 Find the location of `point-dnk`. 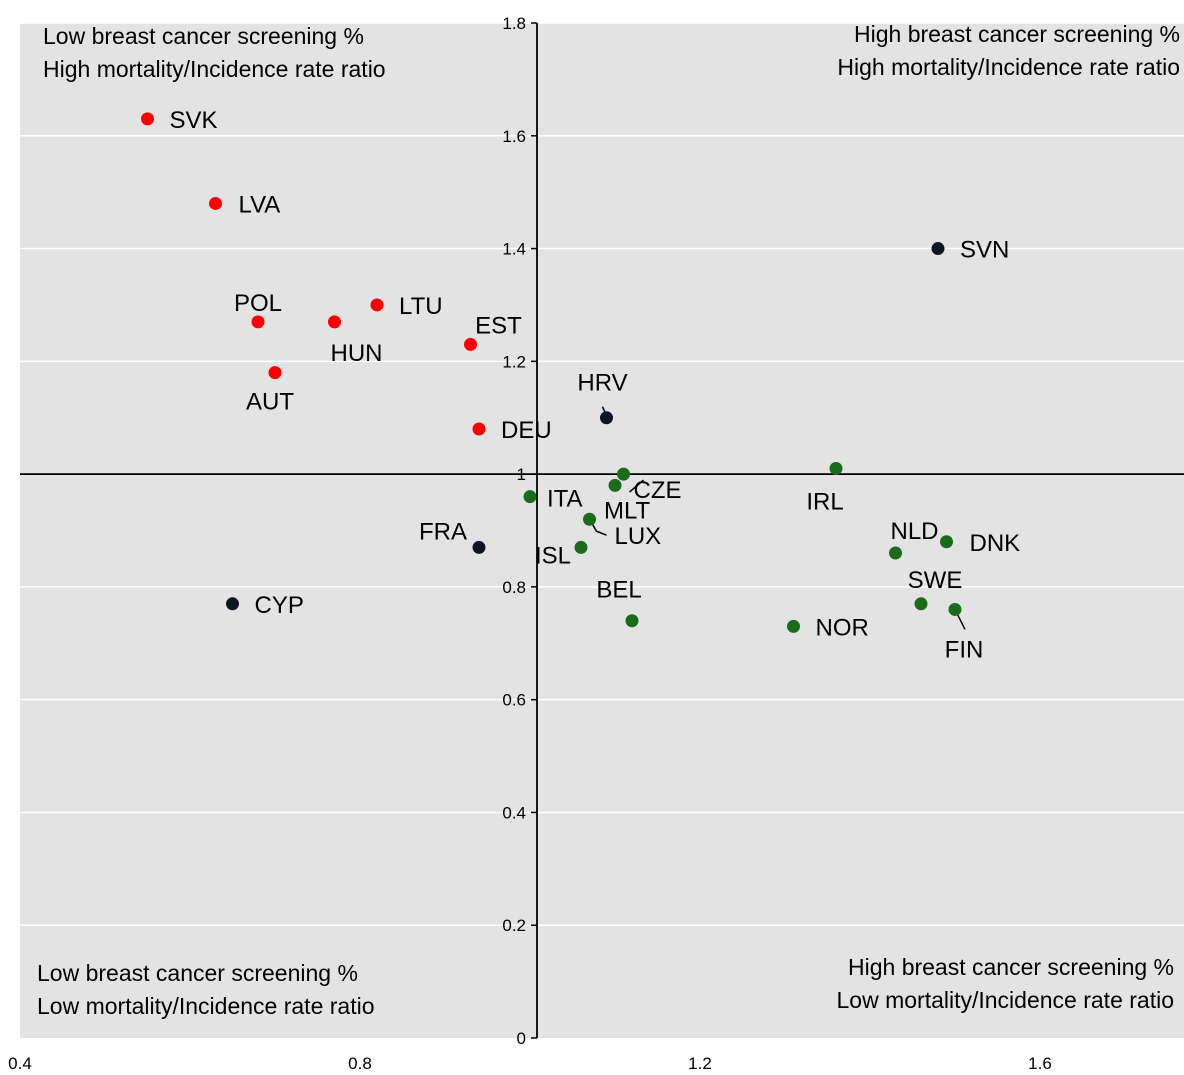

point-dnk is located at coordinates (946, 542).